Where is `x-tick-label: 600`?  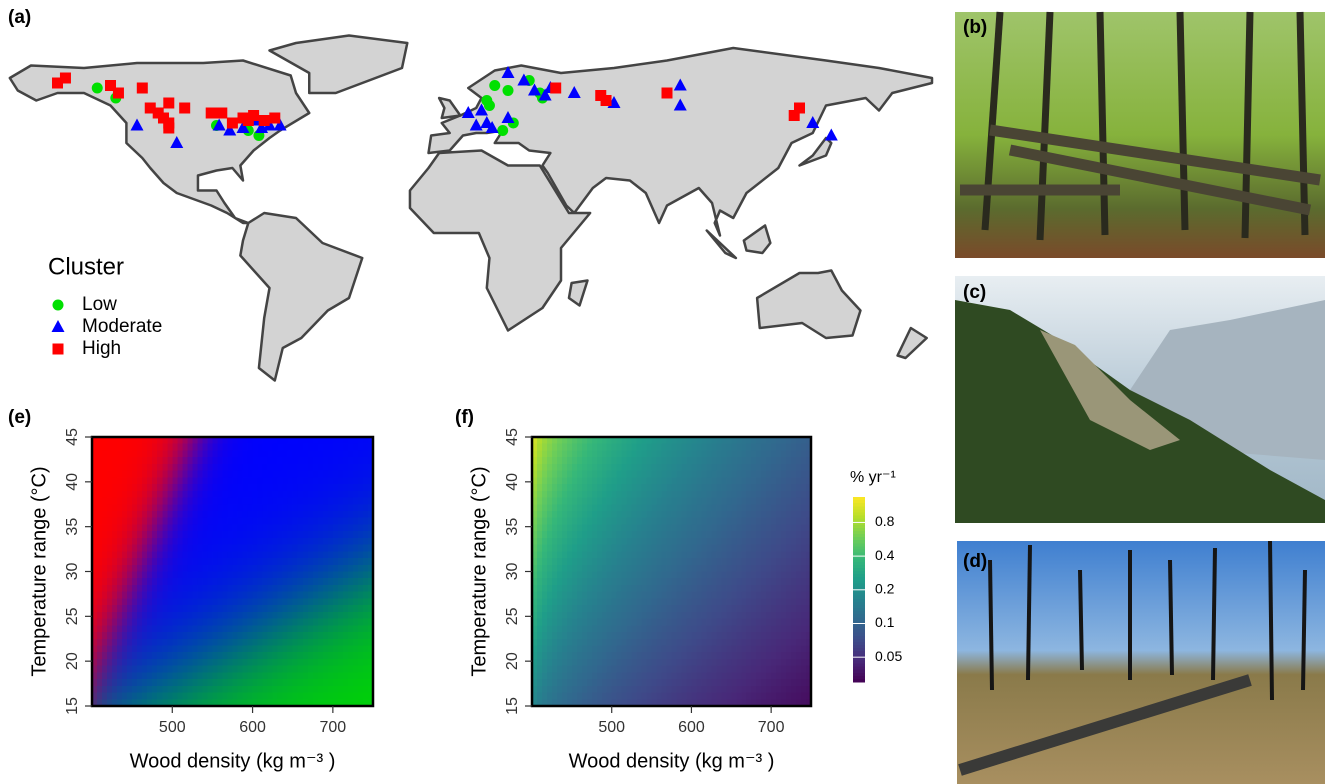 x-tick-label: 600 is located at coordinates (691, 727).